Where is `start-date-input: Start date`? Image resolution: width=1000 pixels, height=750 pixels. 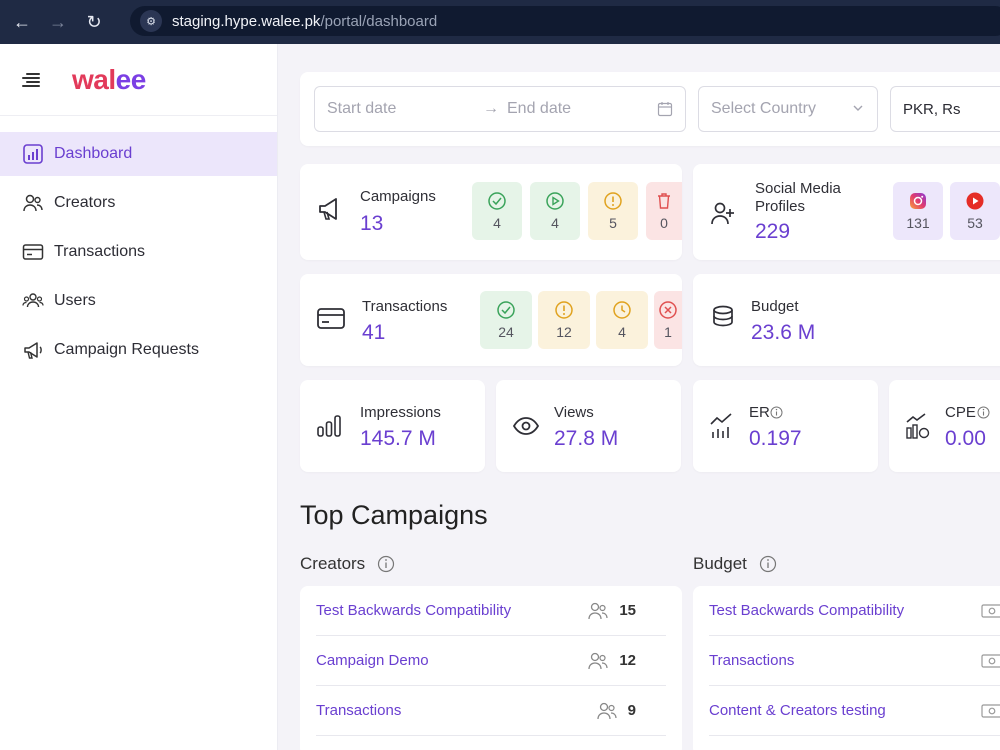 start-date-input: Start date is located at coordinates (362, 108).